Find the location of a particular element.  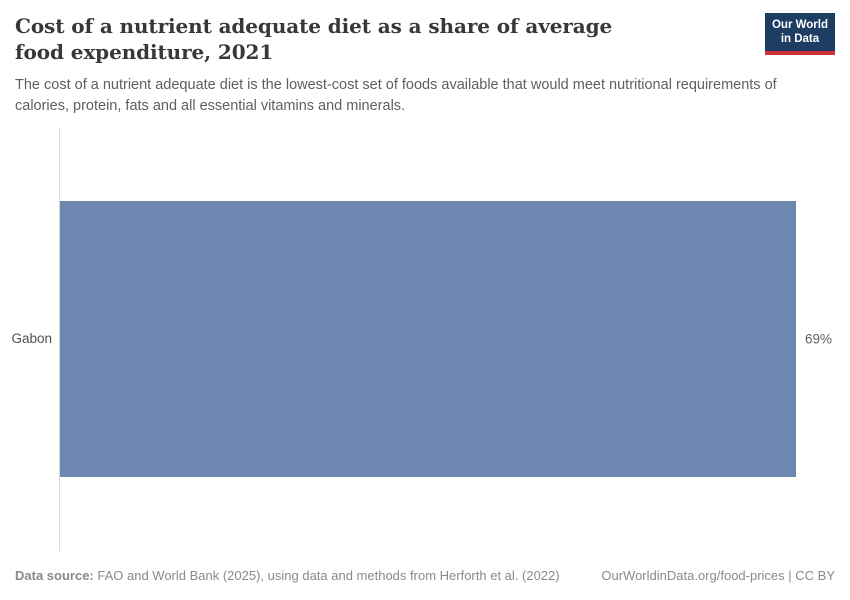

data-source-label: Data source: is located at coordinates (54, 575).